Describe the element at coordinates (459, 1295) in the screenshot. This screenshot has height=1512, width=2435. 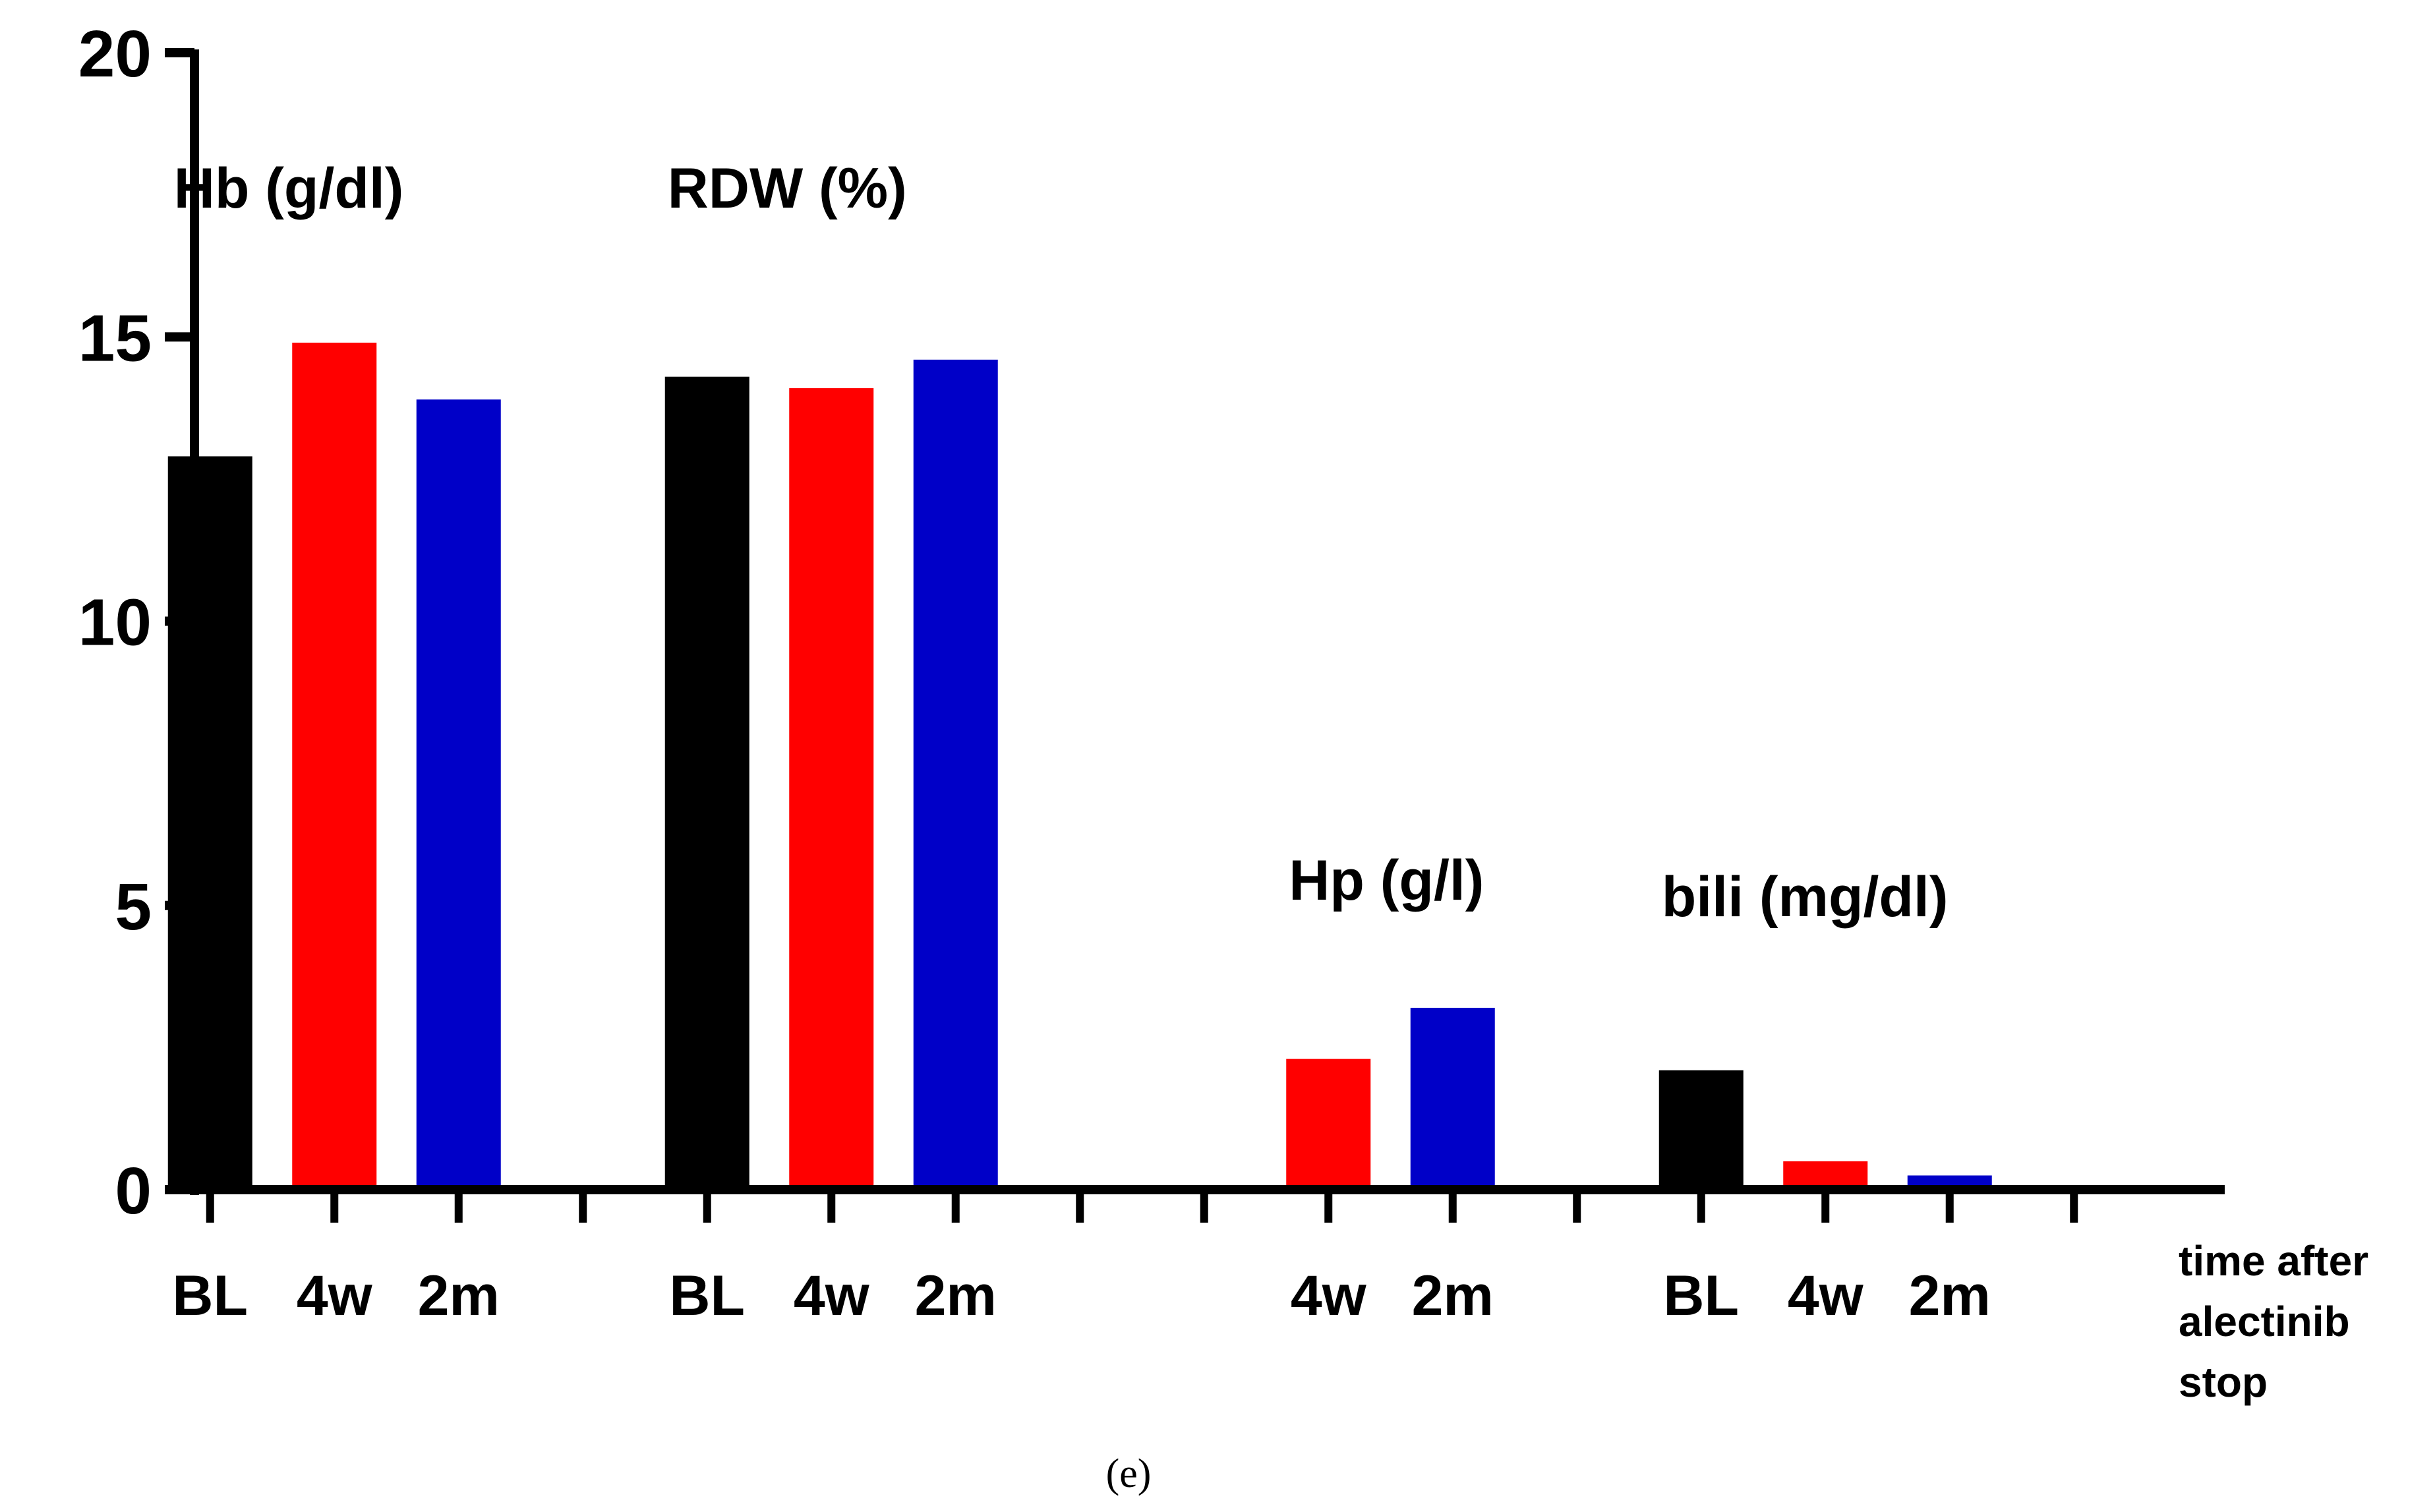
I see `x-tick-label-0-2: 2m` at that location.